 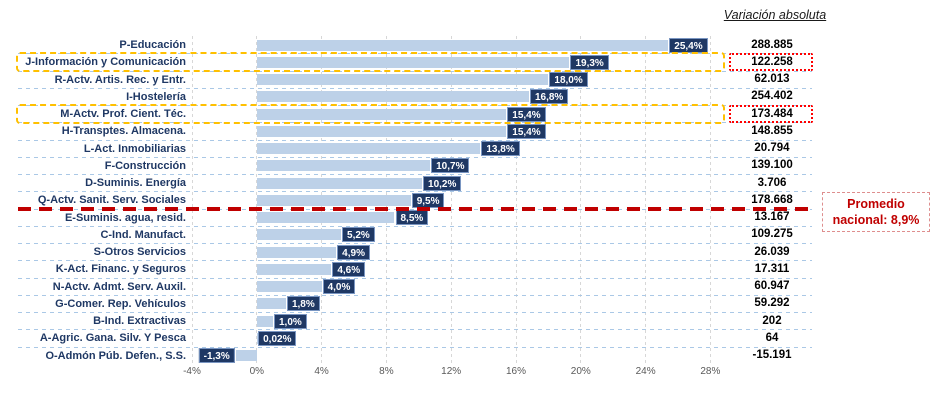 What do you see at coordinates (277, 338) in the screenshot?
I see `bar-value-label: 0,02%` at bounding box center [277, 338].